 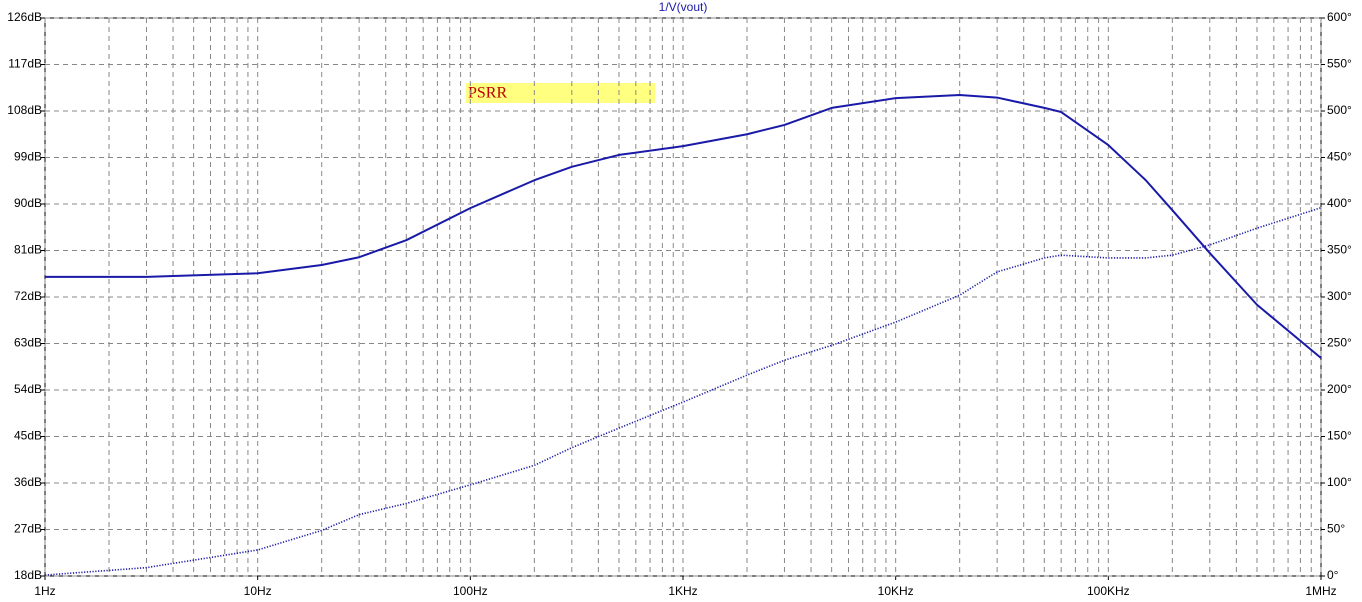 What do you see at coordinates (1339, 64) in the screenshot?
I see `y2-tick-label: 550°` at bounding box center [1339, 64].